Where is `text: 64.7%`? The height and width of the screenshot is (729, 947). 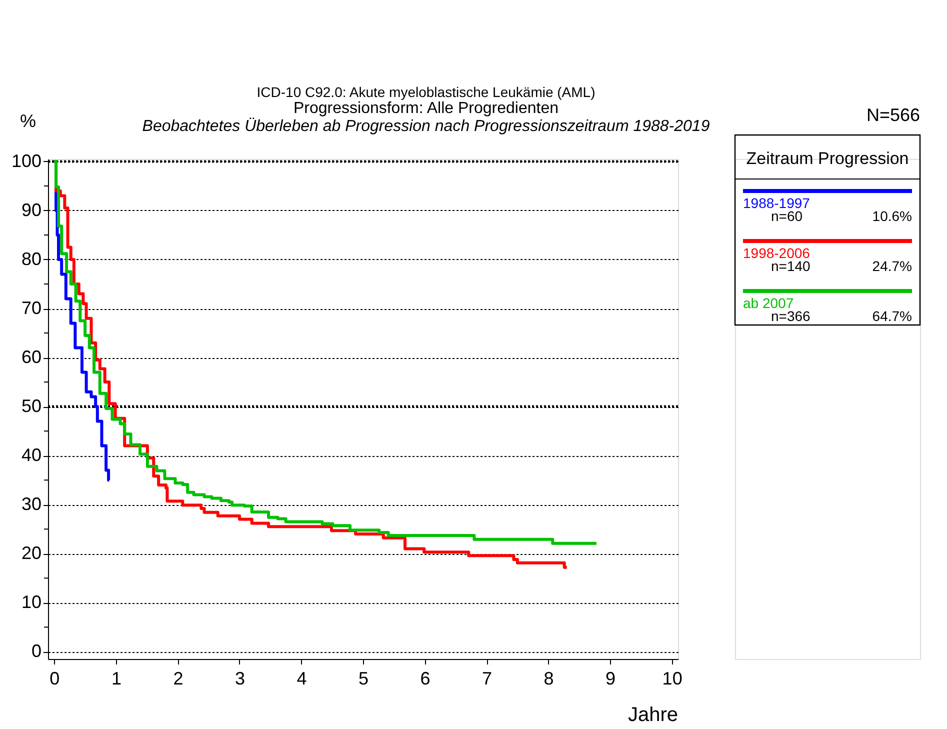 text: 64.7% is located at coordinates (892, 316).